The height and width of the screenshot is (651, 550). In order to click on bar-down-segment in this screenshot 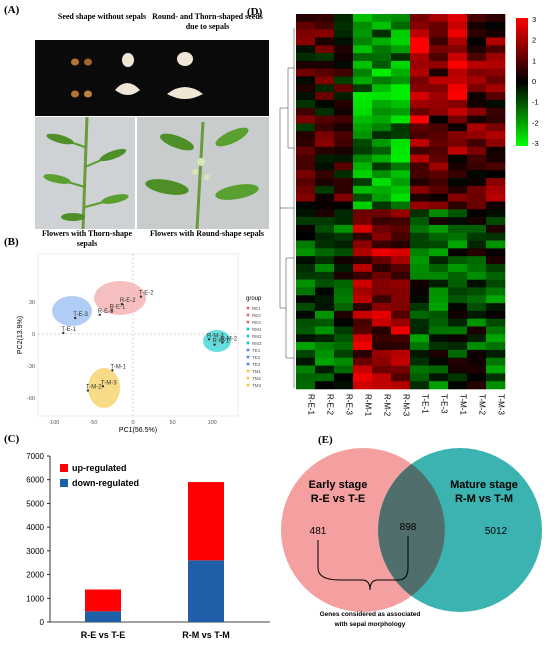, I will do `click(206, 591)`.